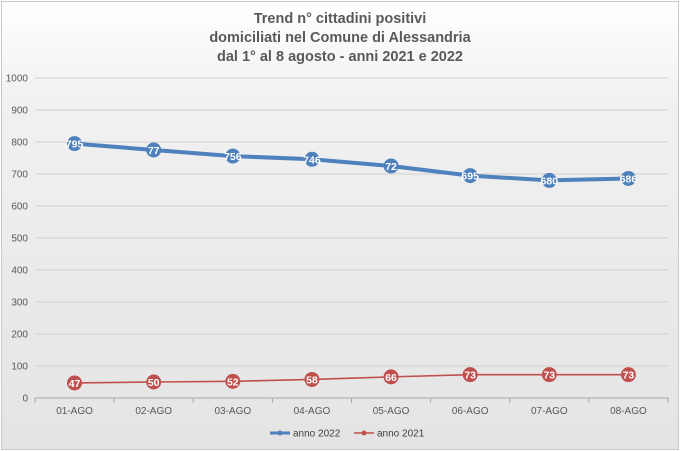 Image resolution: width=680 pixels, height=451 pixels. I want to click on y-tick-label: 200, so click(19, 335).